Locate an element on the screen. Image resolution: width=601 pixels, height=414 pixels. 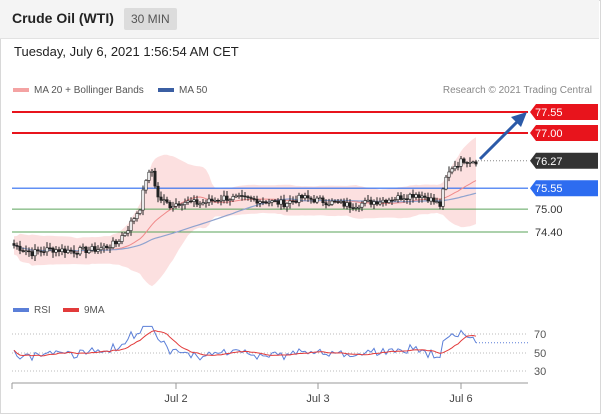
level-label-75.00: 75.00 is located at coordinates (549, 210).